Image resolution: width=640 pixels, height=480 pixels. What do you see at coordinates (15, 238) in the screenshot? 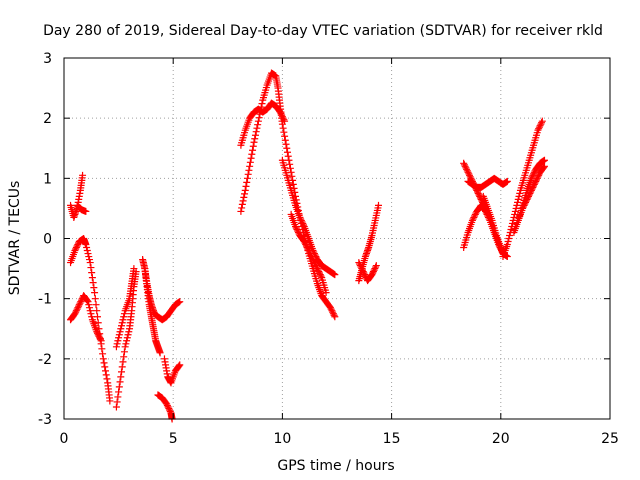
I see `y-axis-label: SDTVAR / TECUs` at bounding box center [15, 238].